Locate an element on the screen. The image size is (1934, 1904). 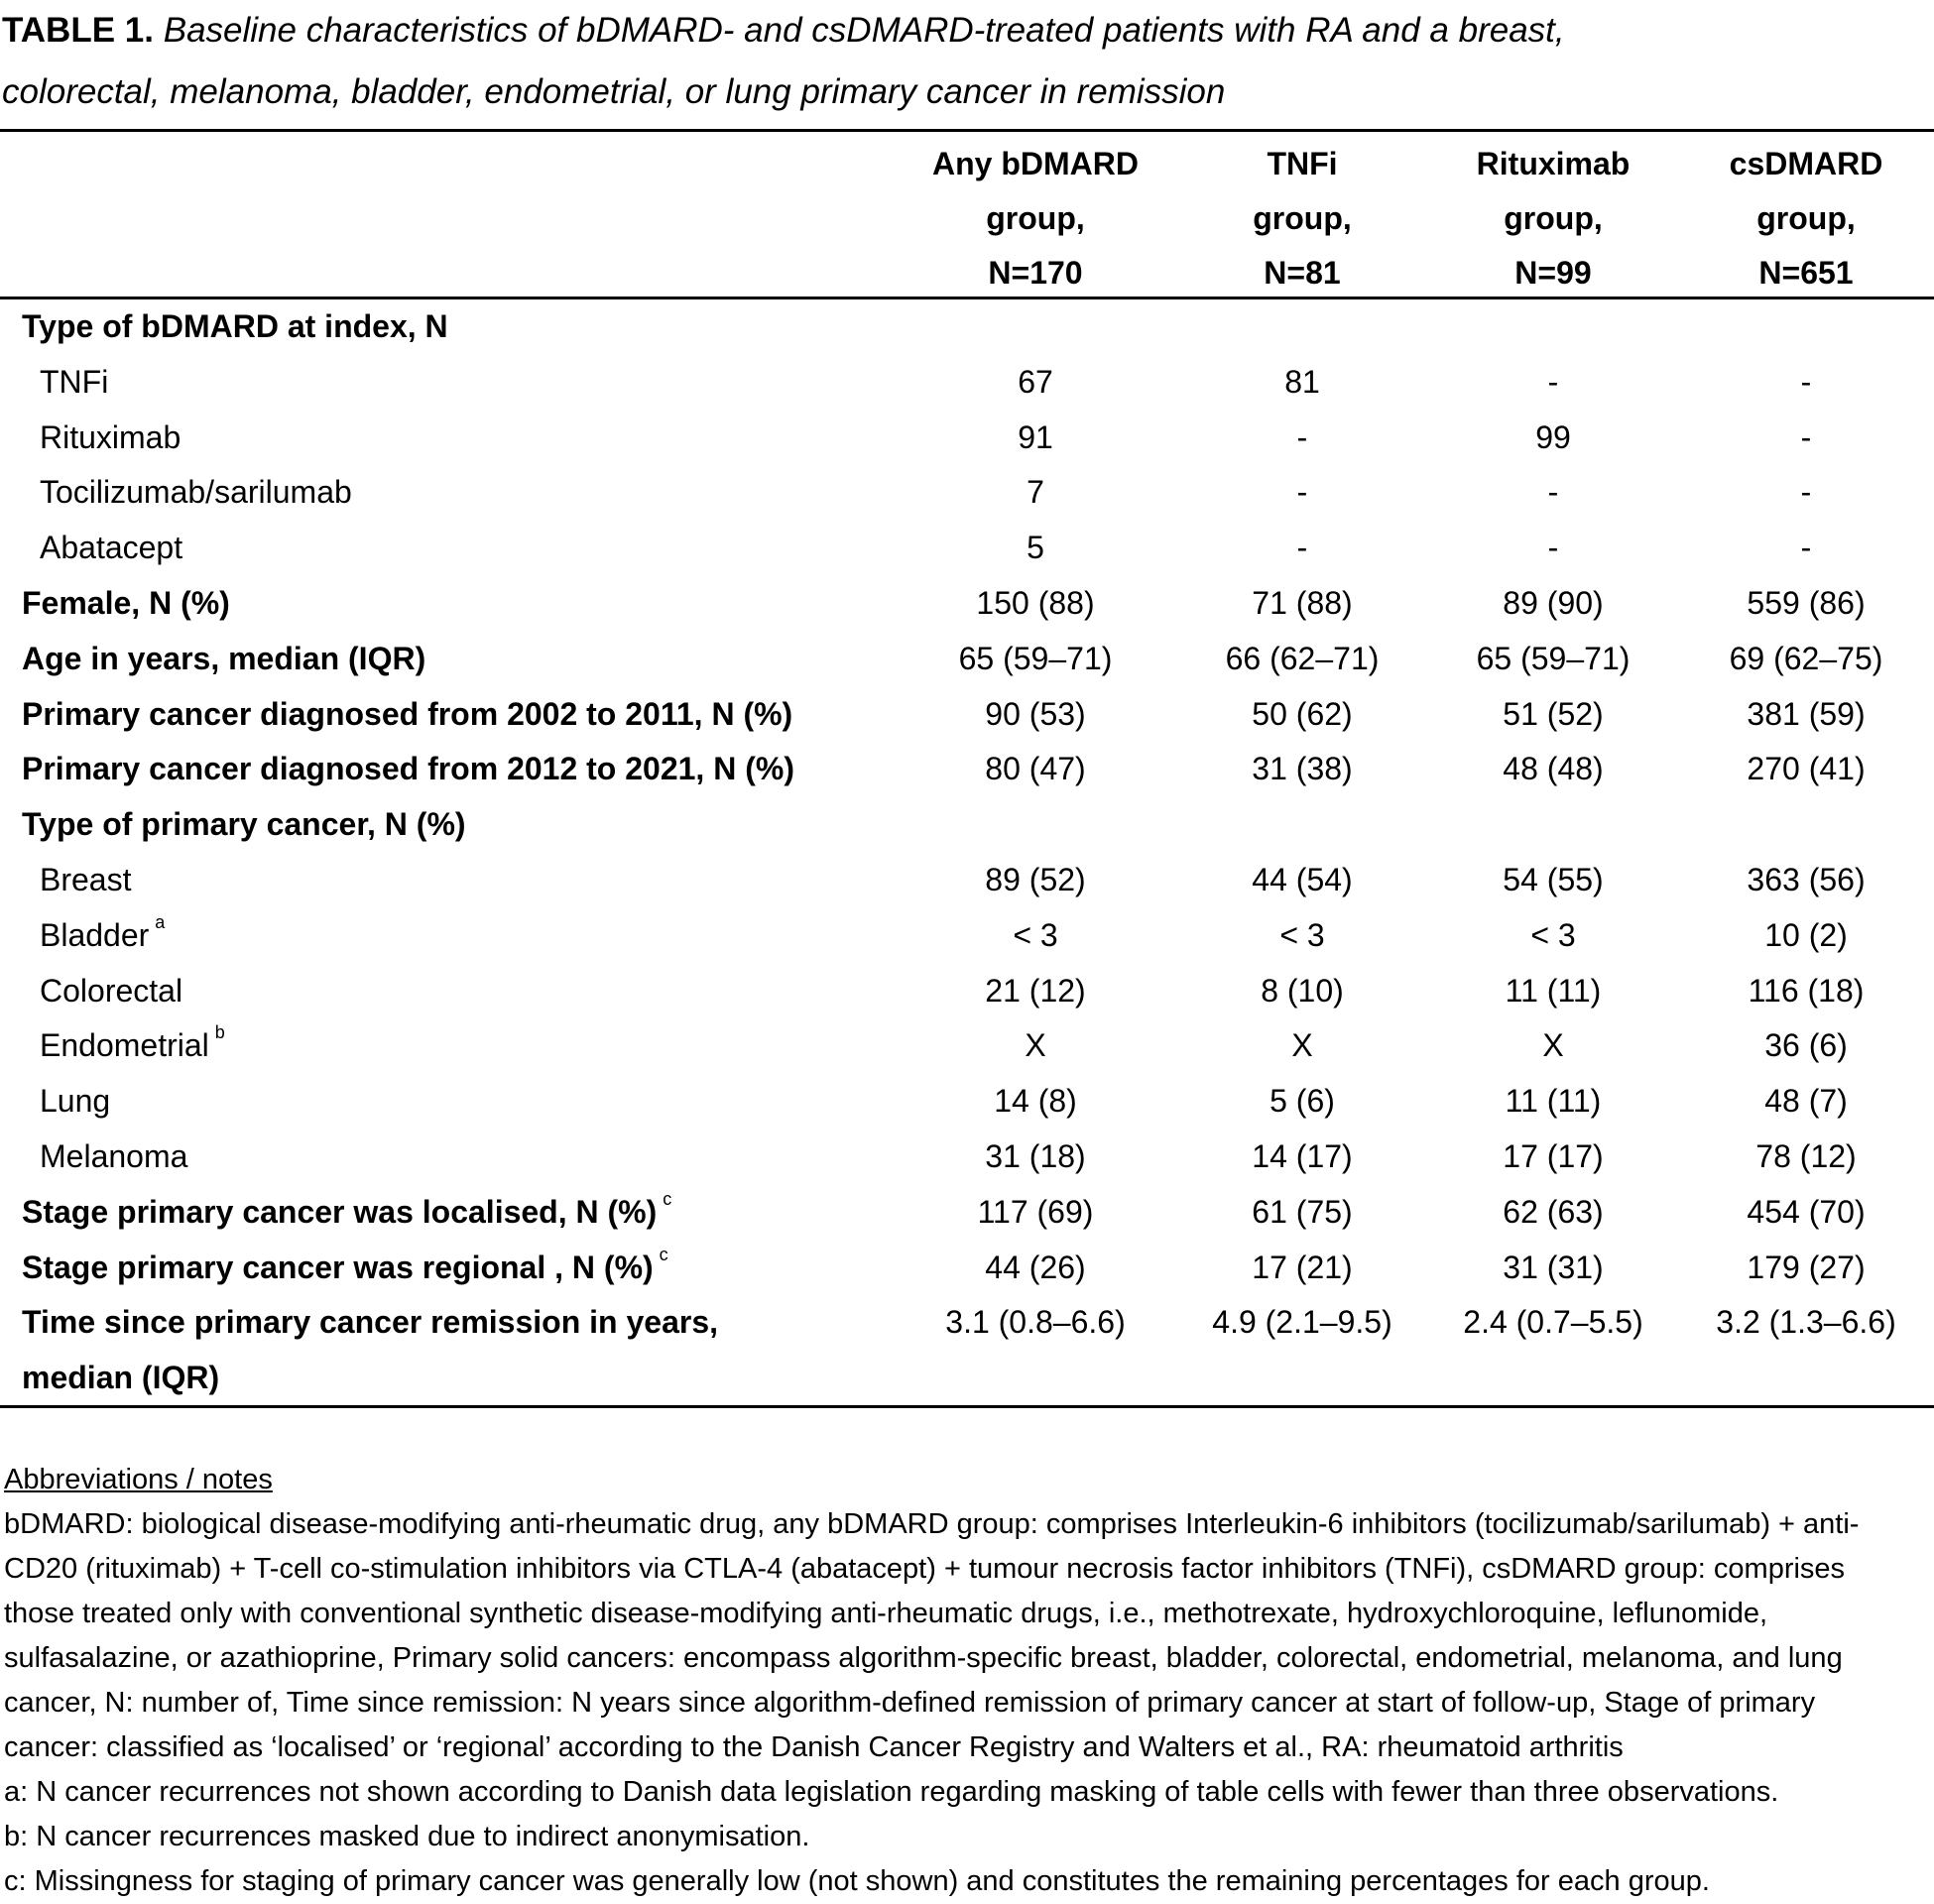
row-label: Lung is located at coordinates (75, 1101).